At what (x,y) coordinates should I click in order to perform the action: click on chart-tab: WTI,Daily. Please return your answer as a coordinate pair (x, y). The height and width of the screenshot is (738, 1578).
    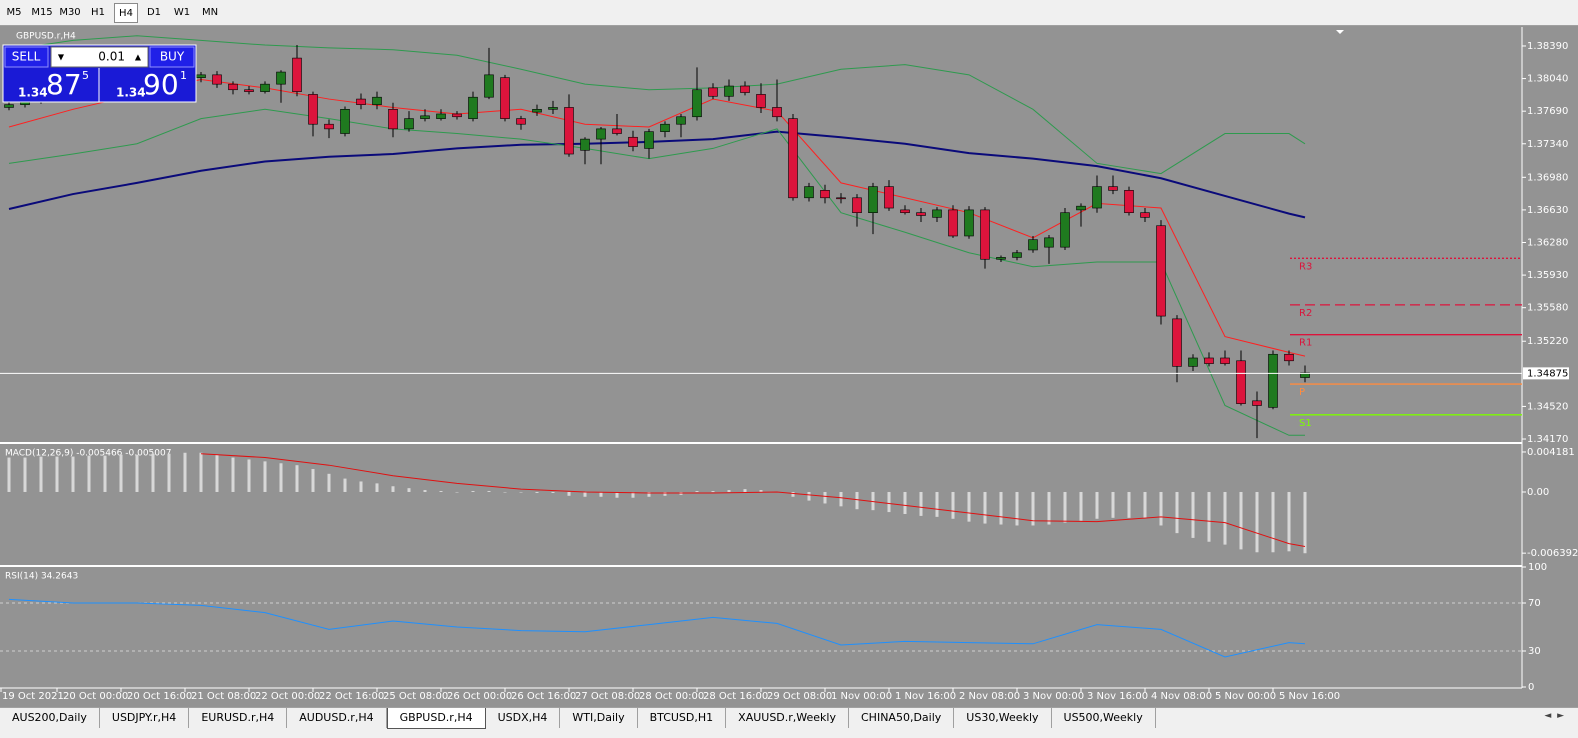
    Looking at the image, I should click on (599, 718).